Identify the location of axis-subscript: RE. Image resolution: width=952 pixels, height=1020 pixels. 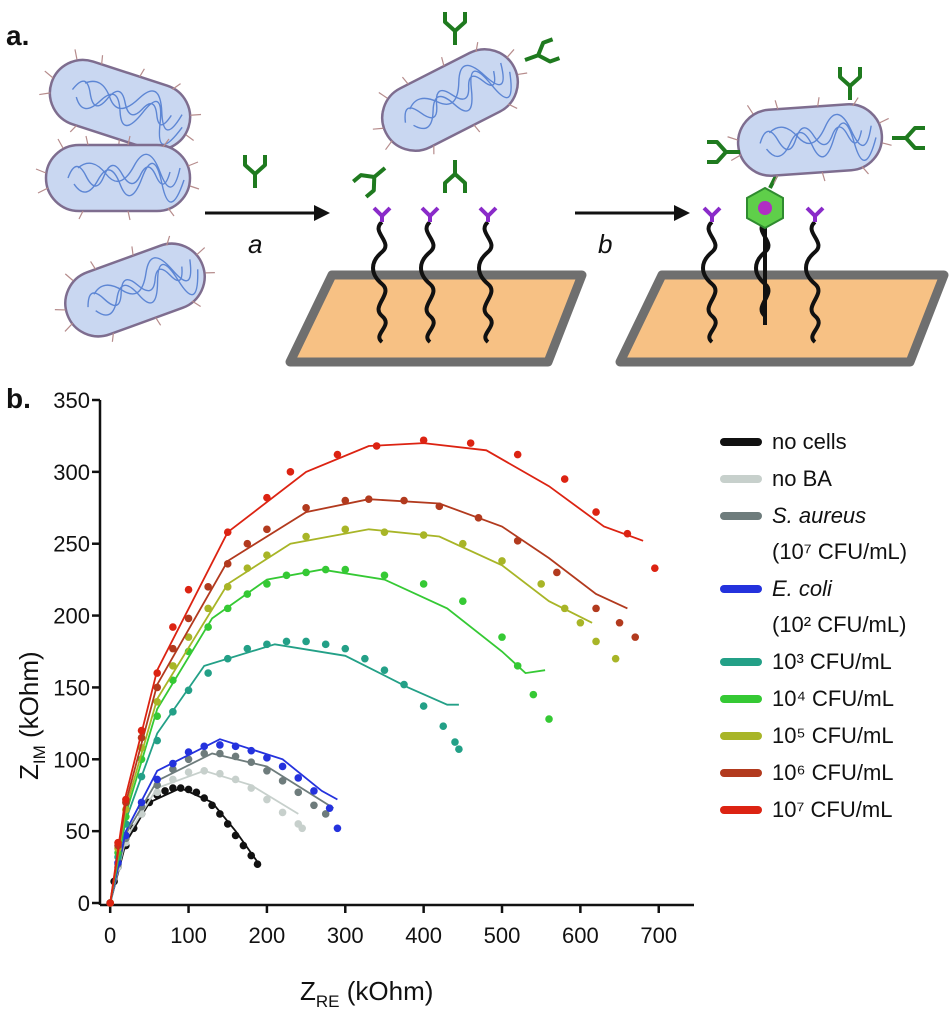
(328, 1001).